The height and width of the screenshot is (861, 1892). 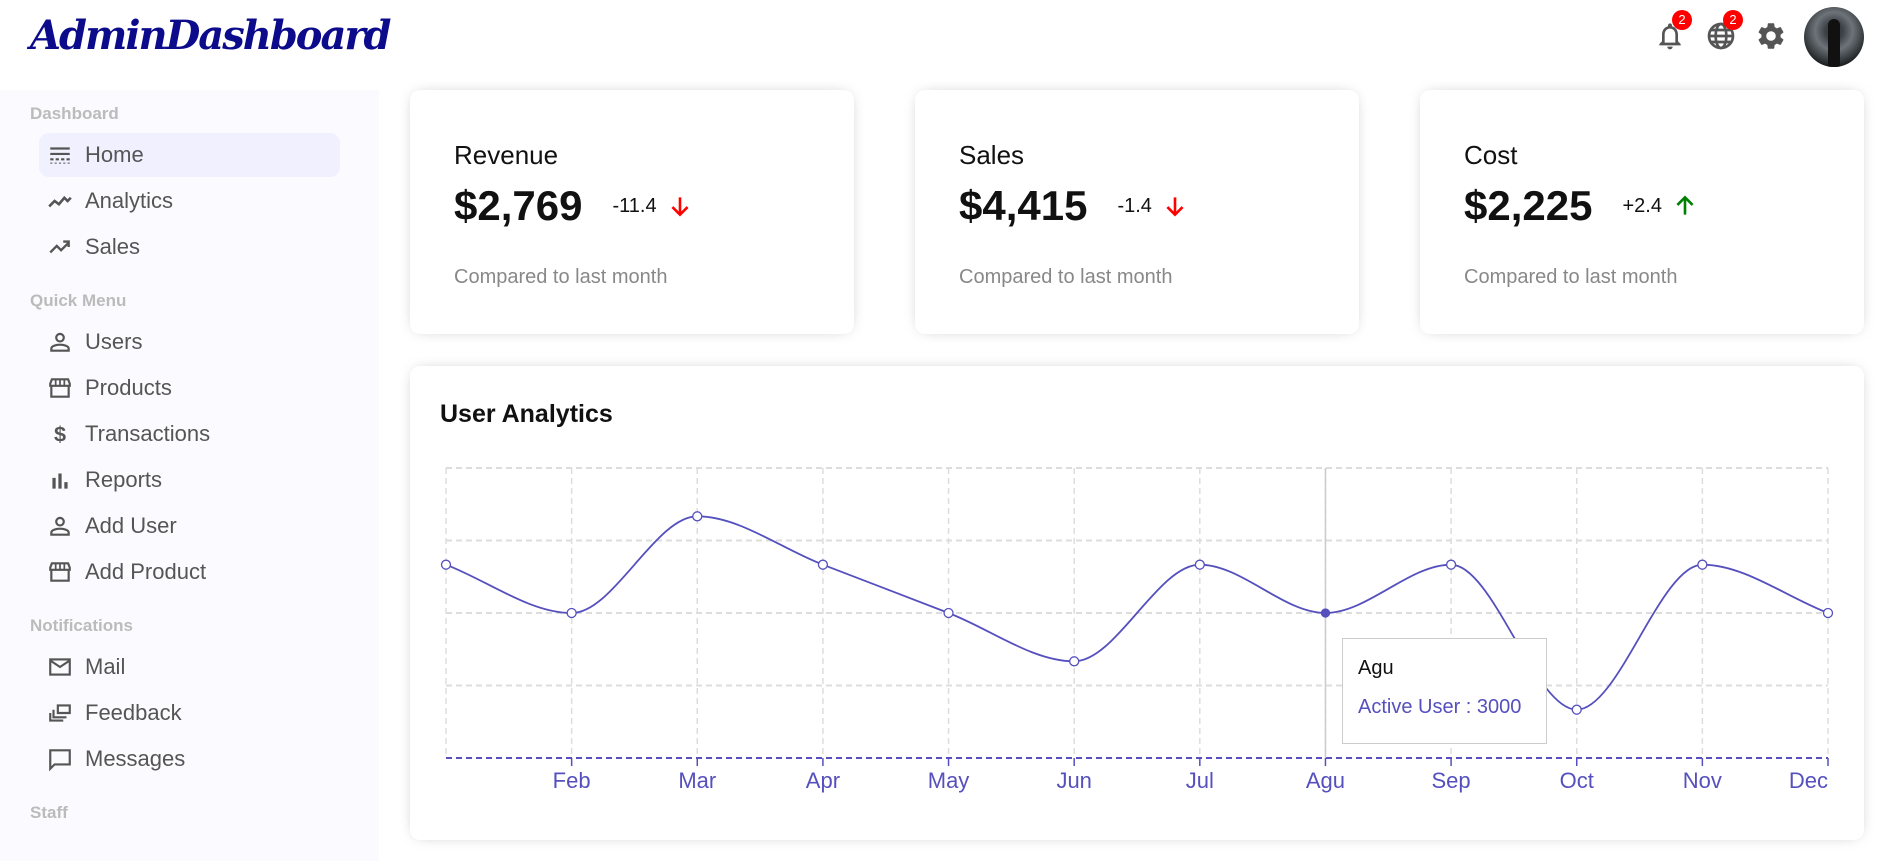 What do you see at coordinates (78, 300) in the screenshot?
I see `sidebar-section-title: Quick Menu` at bounding box center [78, 300].